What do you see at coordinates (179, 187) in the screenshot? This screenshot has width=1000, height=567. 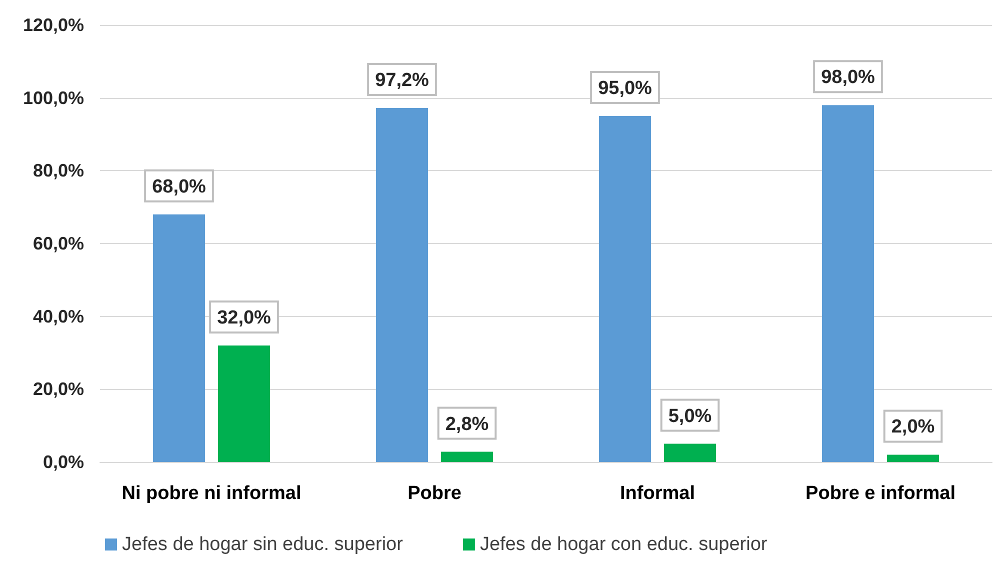 I see `data-label: 68,0%` at bounding box center [179, 187].